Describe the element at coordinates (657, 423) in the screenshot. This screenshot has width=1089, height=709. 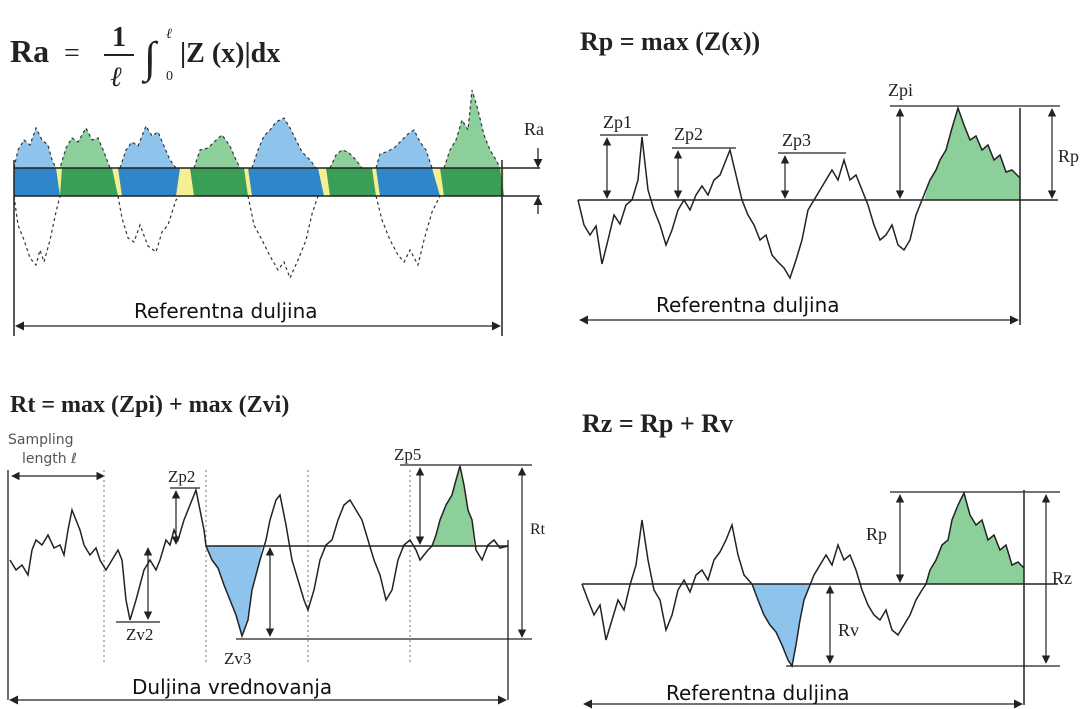
I see `rz-formula: Rz = Rp + Rv` at that location.